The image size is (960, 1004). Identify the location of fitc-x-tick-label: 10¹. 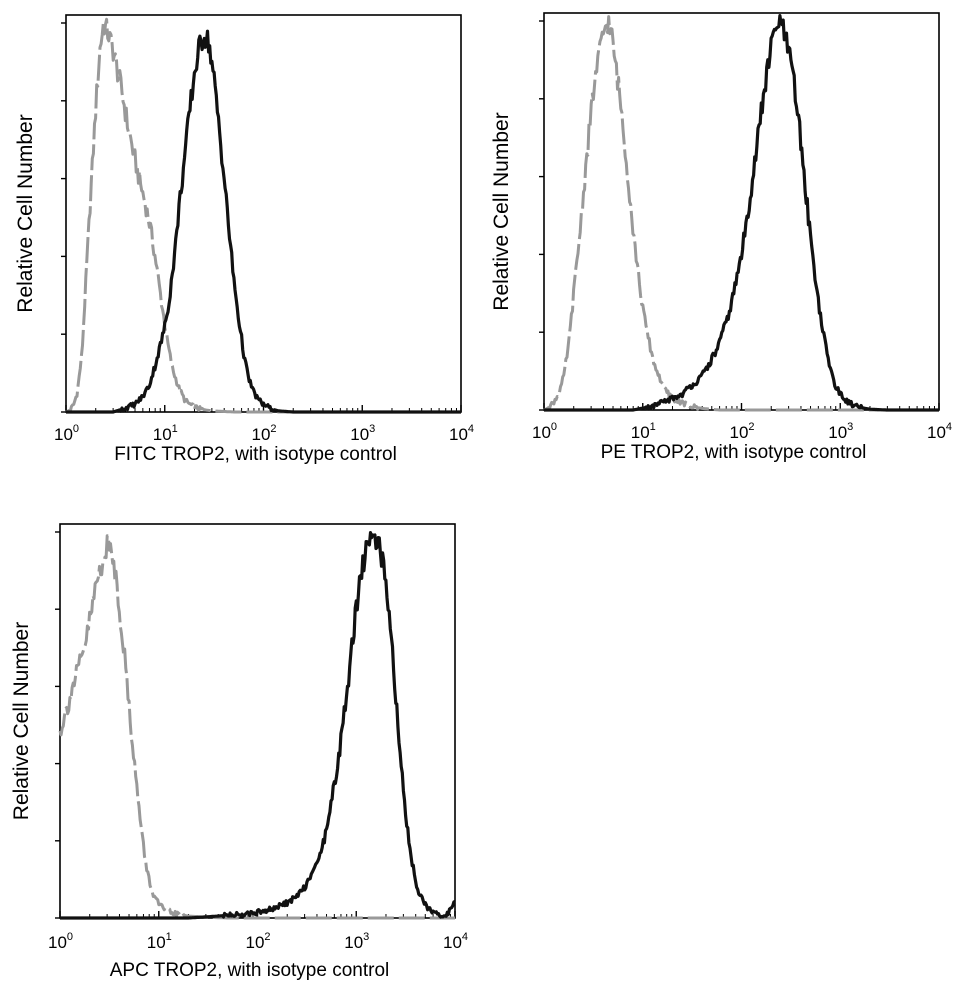
(165, 433).